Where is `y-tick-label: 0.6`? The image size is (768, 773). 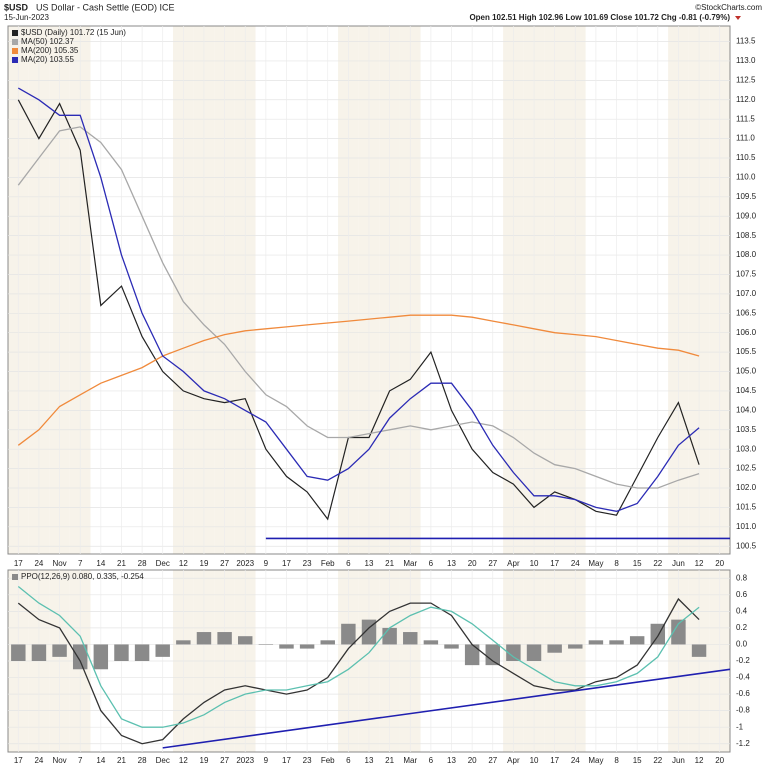 y-tick-label: 0.6 is located at coordinates (742, 594).